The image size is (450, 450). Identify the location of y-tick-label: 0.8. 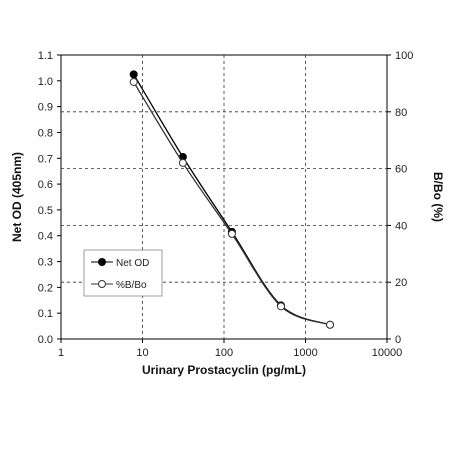
(45, 133).